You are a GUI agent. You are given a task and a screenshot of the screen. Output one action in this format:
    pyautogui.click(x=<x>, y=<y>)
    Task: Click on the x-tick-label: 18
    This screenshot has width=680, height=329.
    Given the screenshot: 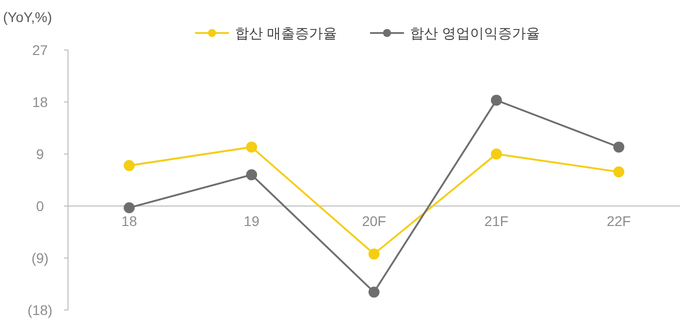 What is the action you would take?
    pyautogui.click(x=129, y=221)
    